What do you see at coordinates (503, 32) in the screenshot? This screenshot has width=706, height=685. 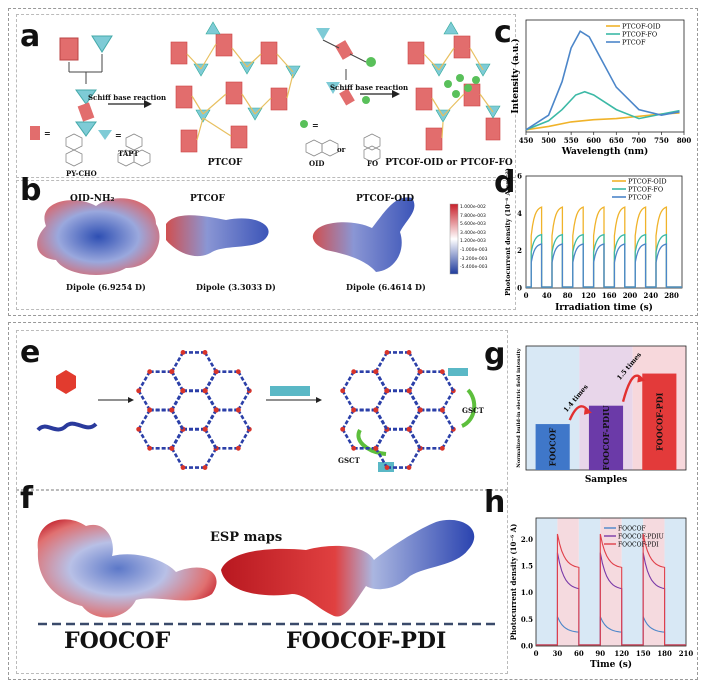 I see `panel-label-c: c` at bounding box center [503, 32].